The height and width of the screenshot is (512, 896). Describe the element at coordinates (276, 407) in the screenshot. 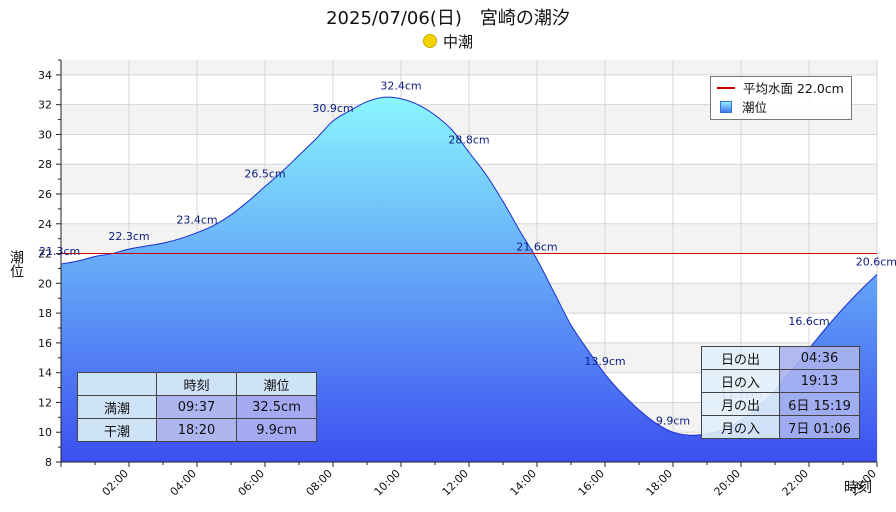

I see `table-cell: 32.5cm` at that location.